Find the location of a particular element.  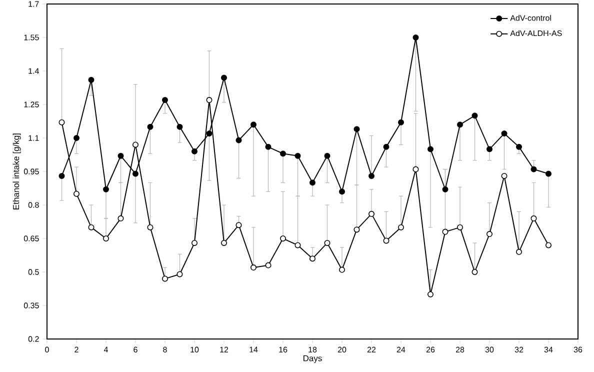

y-tick-label: 1.25 is located at coordinates (31, 105).